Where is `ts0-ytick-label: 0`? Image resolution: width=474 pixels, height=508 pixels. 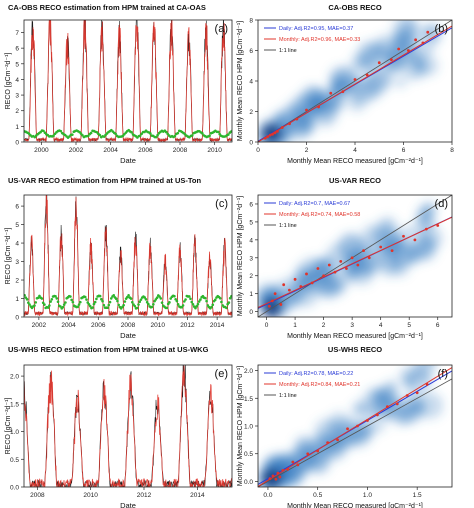
ts0-ytick-label: 0 is located at coordinates (17, 143).